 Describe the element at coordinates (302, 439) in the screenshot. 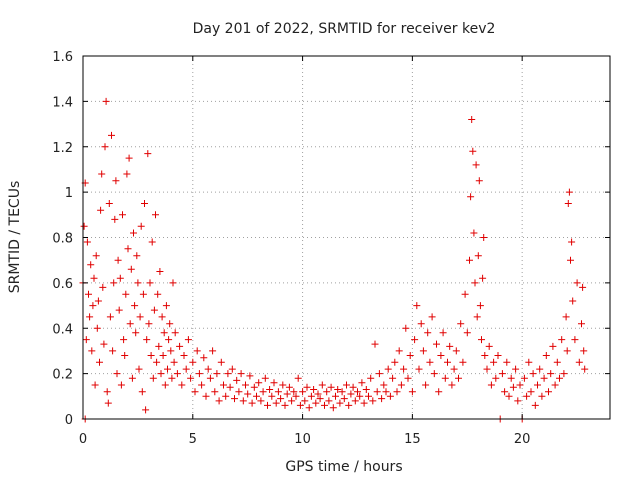

I see `x-tick-label: 10` at that location.